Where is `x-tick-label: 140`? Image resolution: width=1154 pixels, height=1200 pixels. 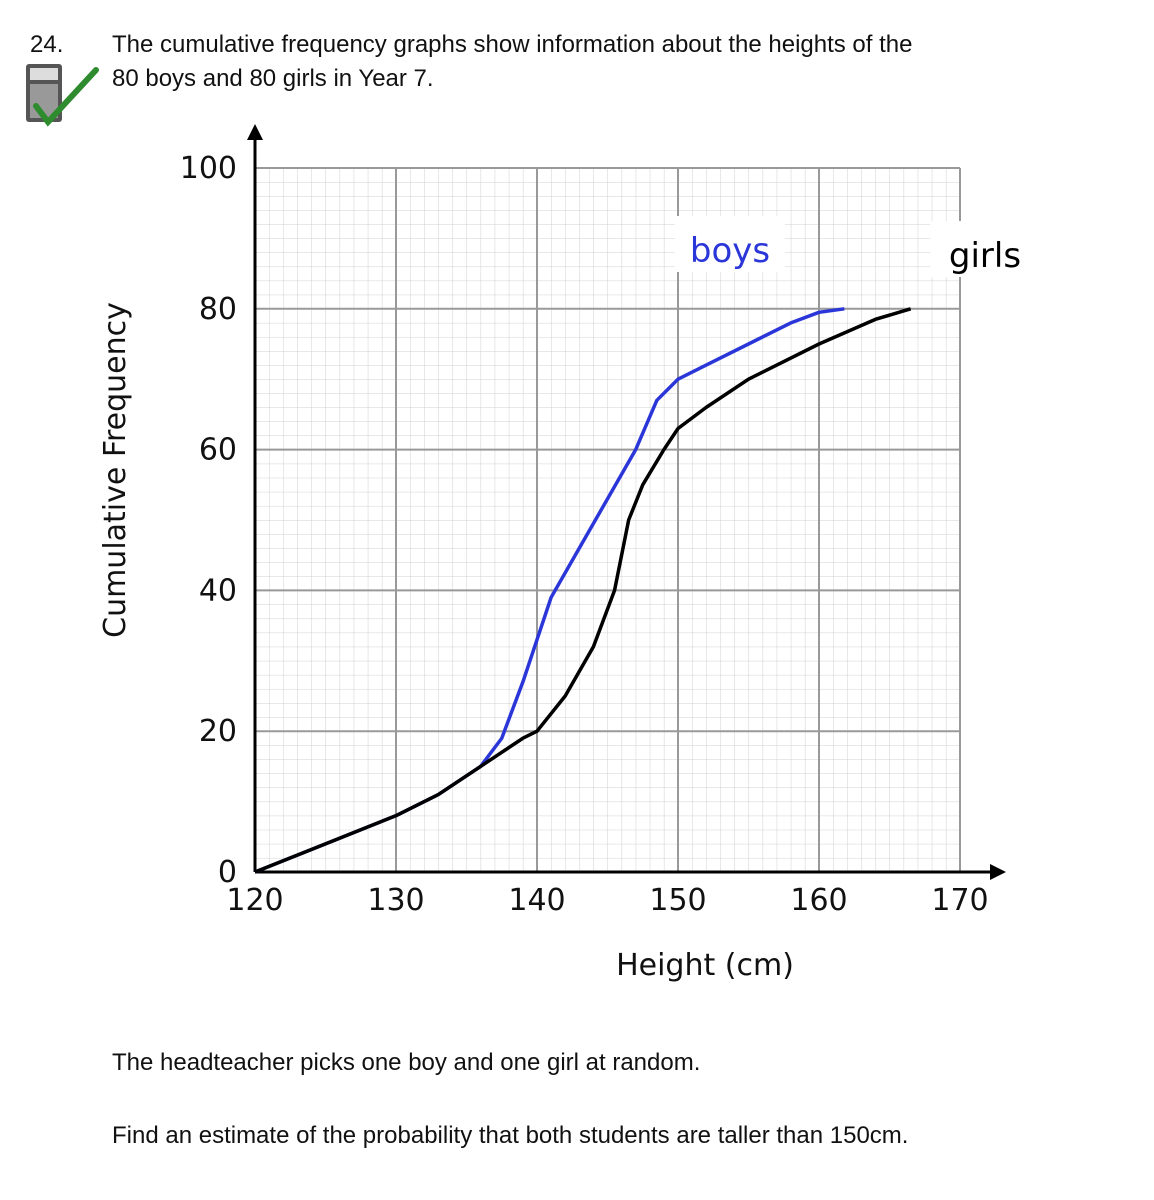 x-tick-label: 140 is located at coordinates (536, 900).